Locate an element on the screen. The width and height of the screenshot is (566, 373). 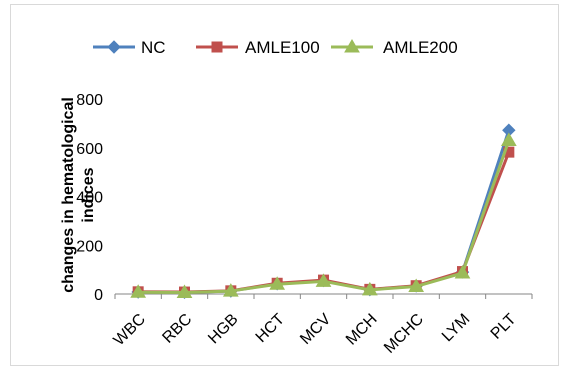
x-tick-label: MCHC is located at coordinates (404, 334).